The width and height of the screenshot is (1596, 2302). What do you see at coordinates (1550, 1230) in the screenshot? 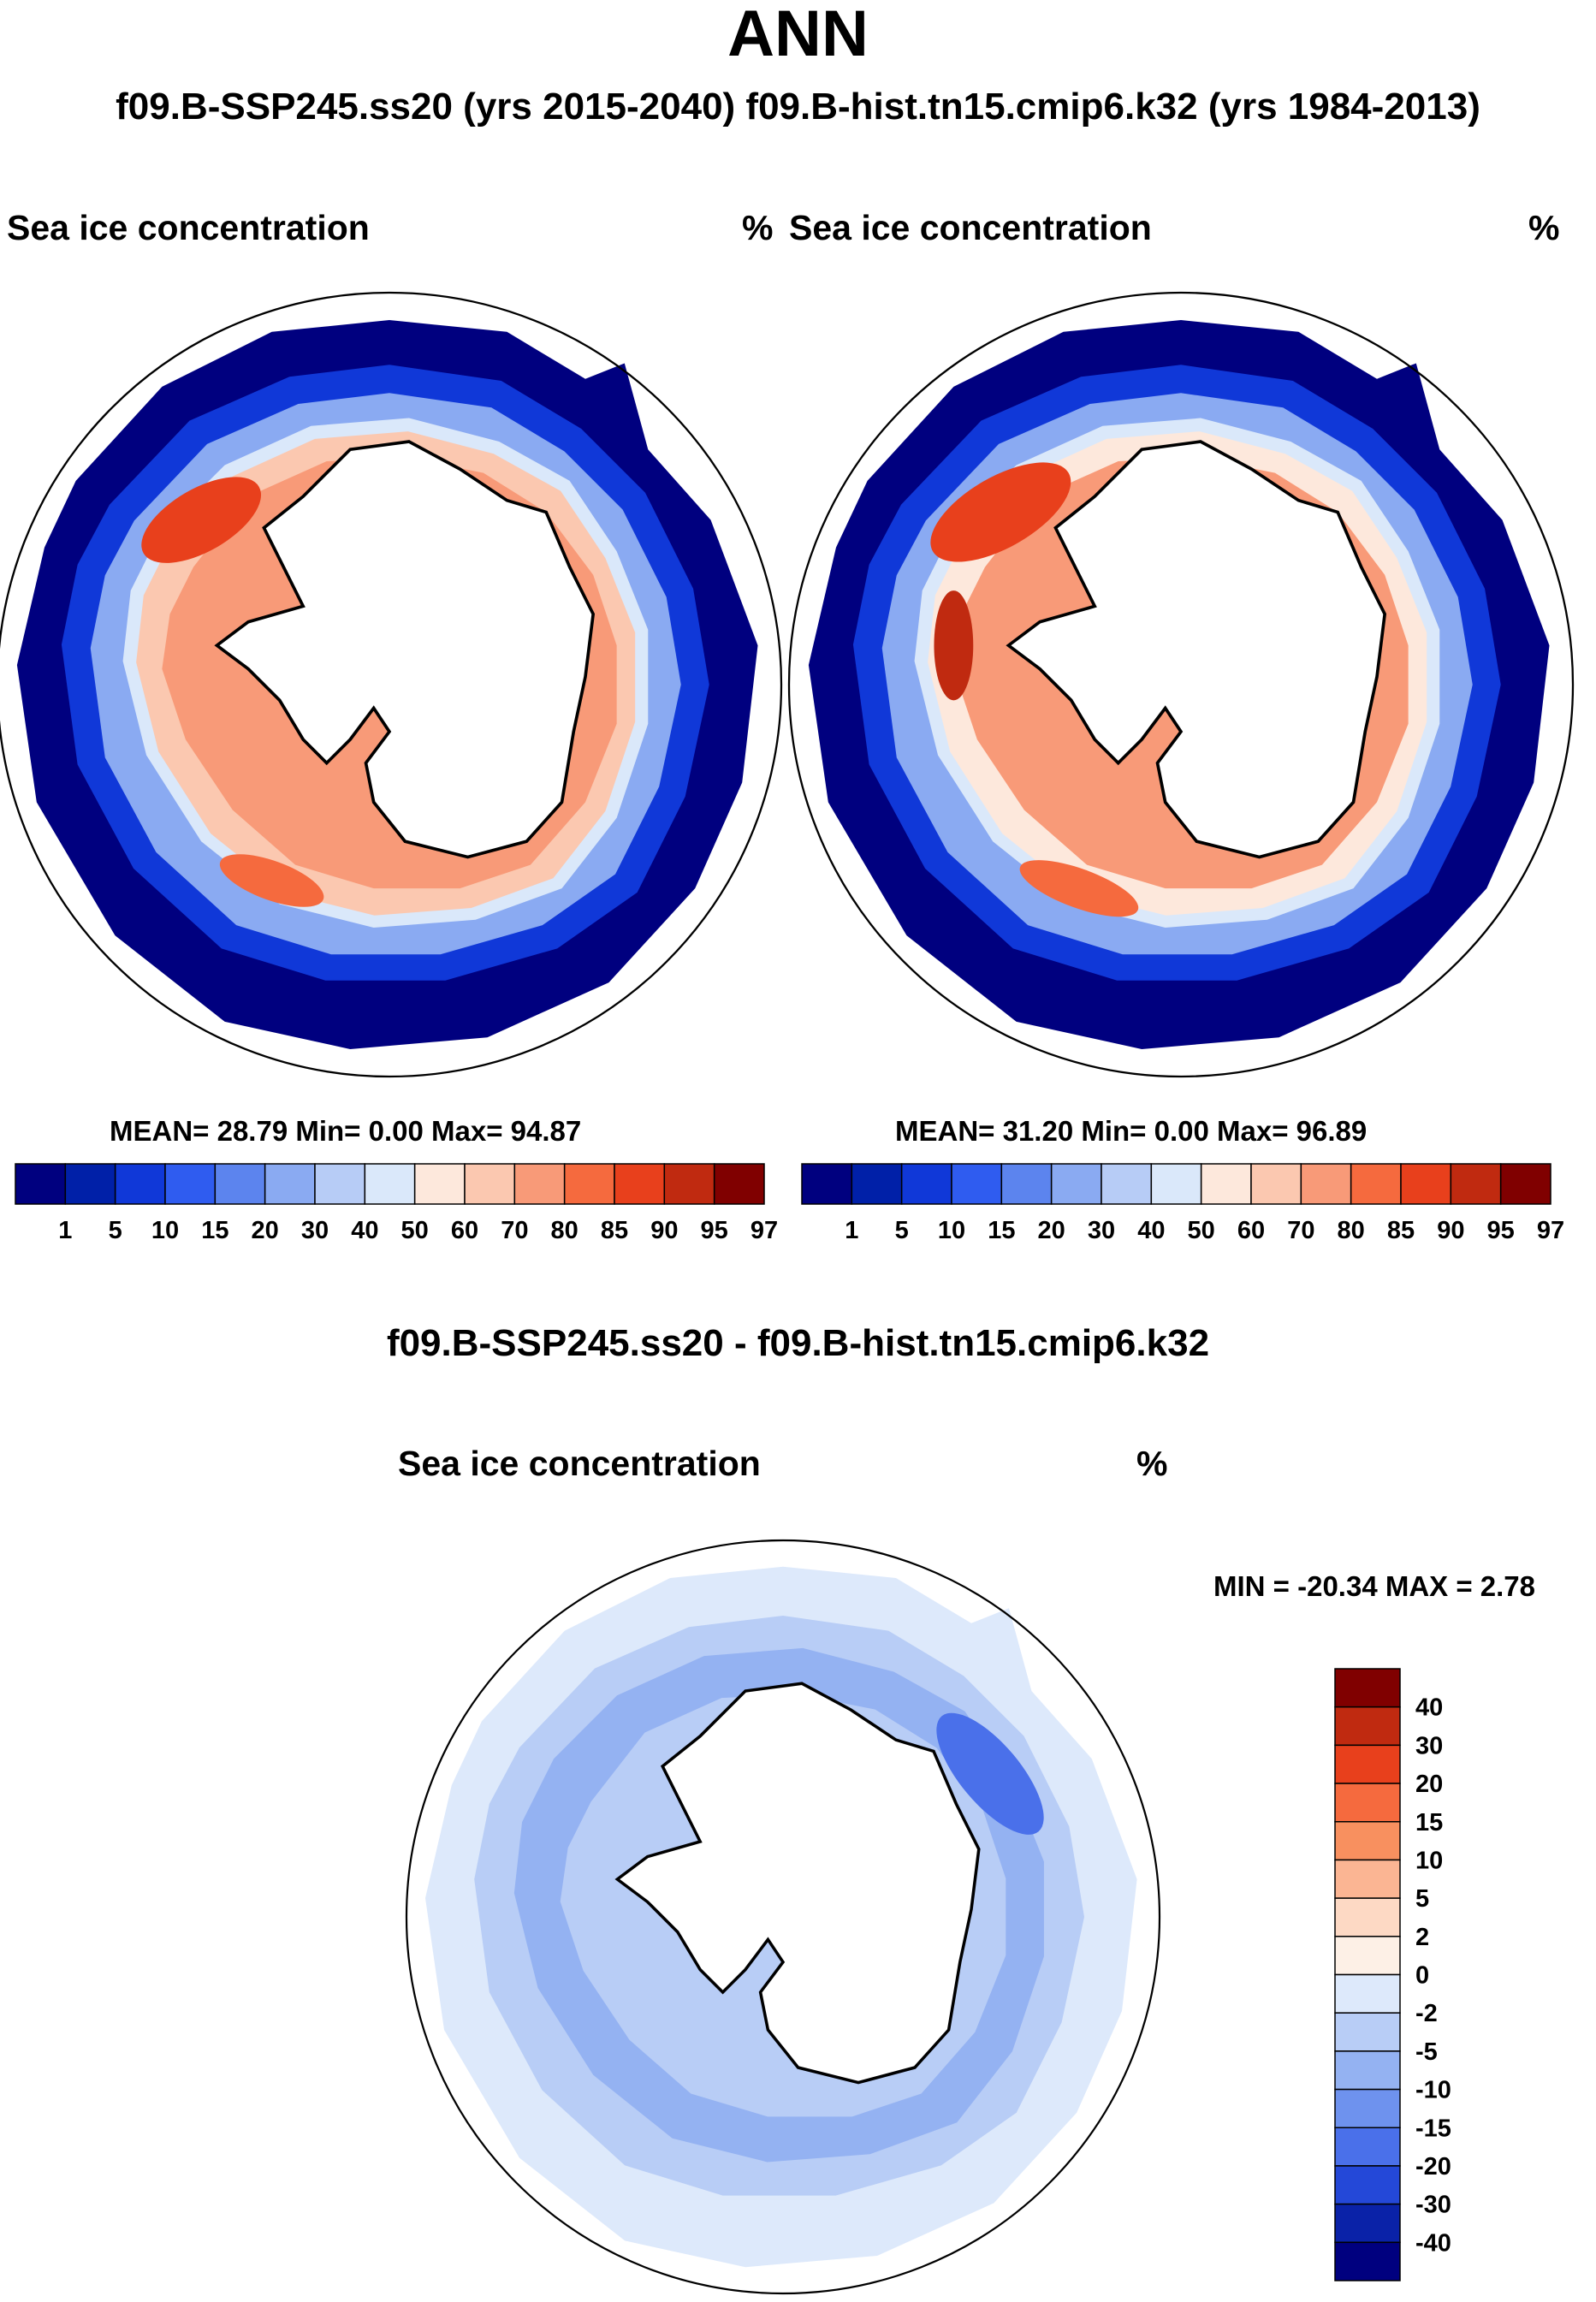
I see `right-colorbar-tick-label: 97` at bounding box center [1550, 1230].